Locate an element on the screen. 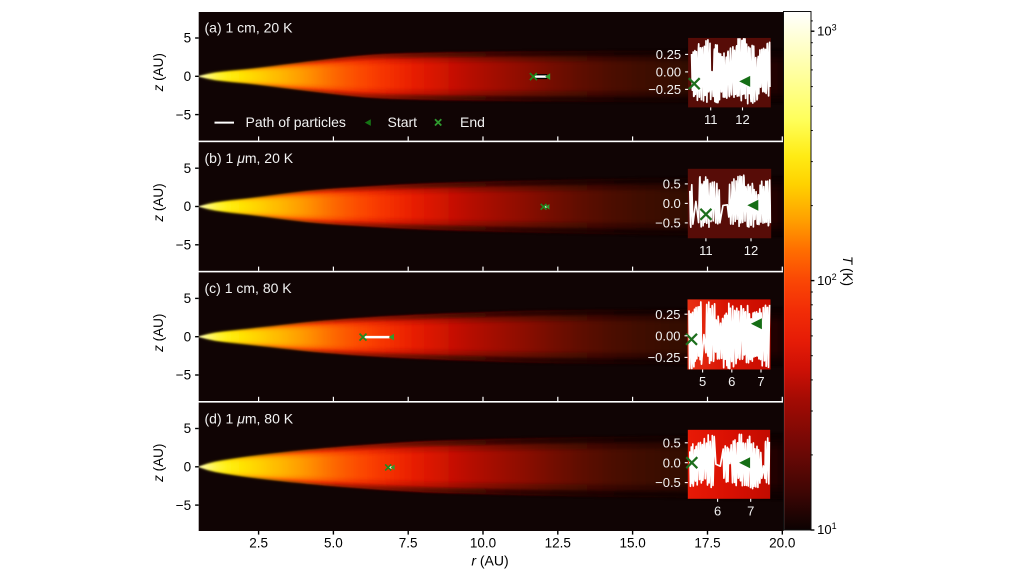  svg-text: (c) 1 cm, 80 K is located at coordinates (249, 288).